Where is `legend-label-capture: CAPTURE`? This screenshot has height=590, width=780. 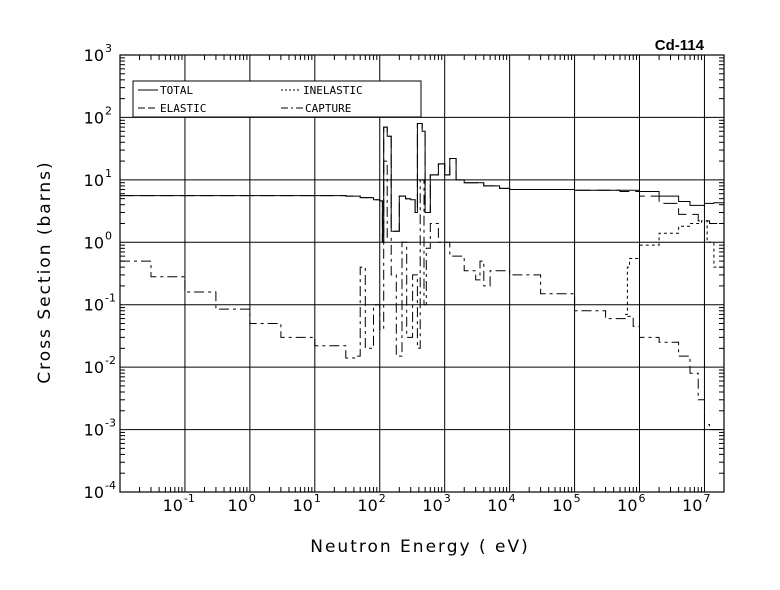
legend-label-capture: CAPTURE is located at coordinates (328, 108).